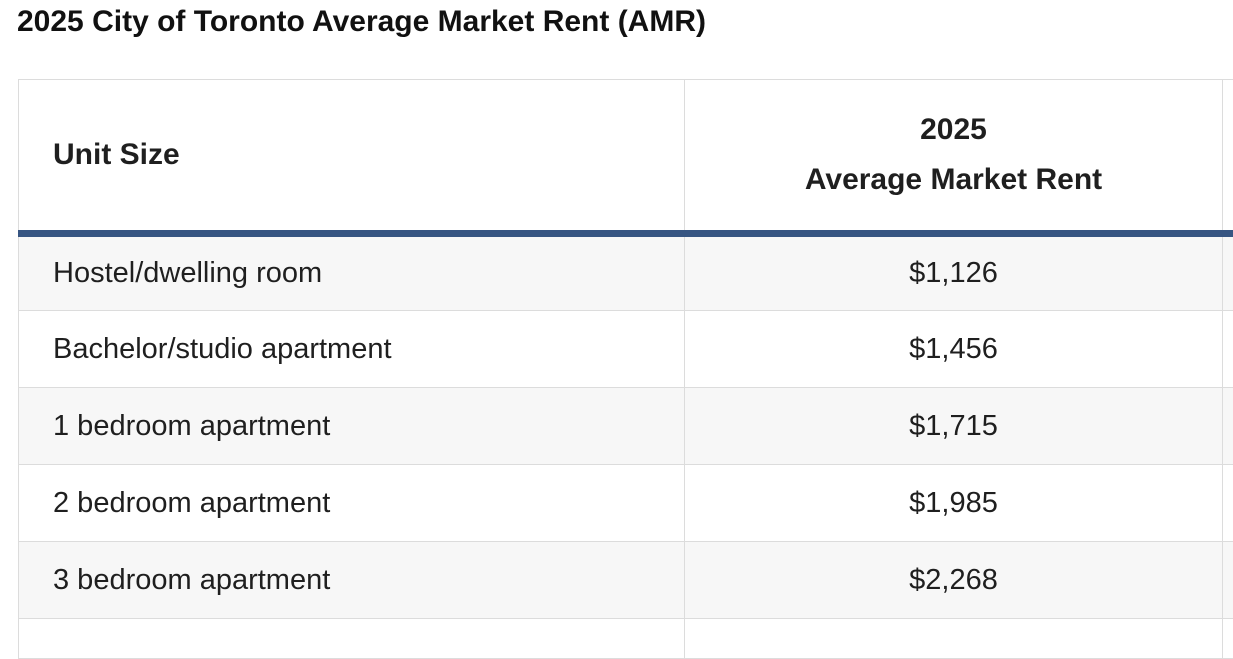  What do you see at coordinates (953, 130) in the screenshot?
I see `column-header-amr-line1: 2025` at bounding box center [953, 130].